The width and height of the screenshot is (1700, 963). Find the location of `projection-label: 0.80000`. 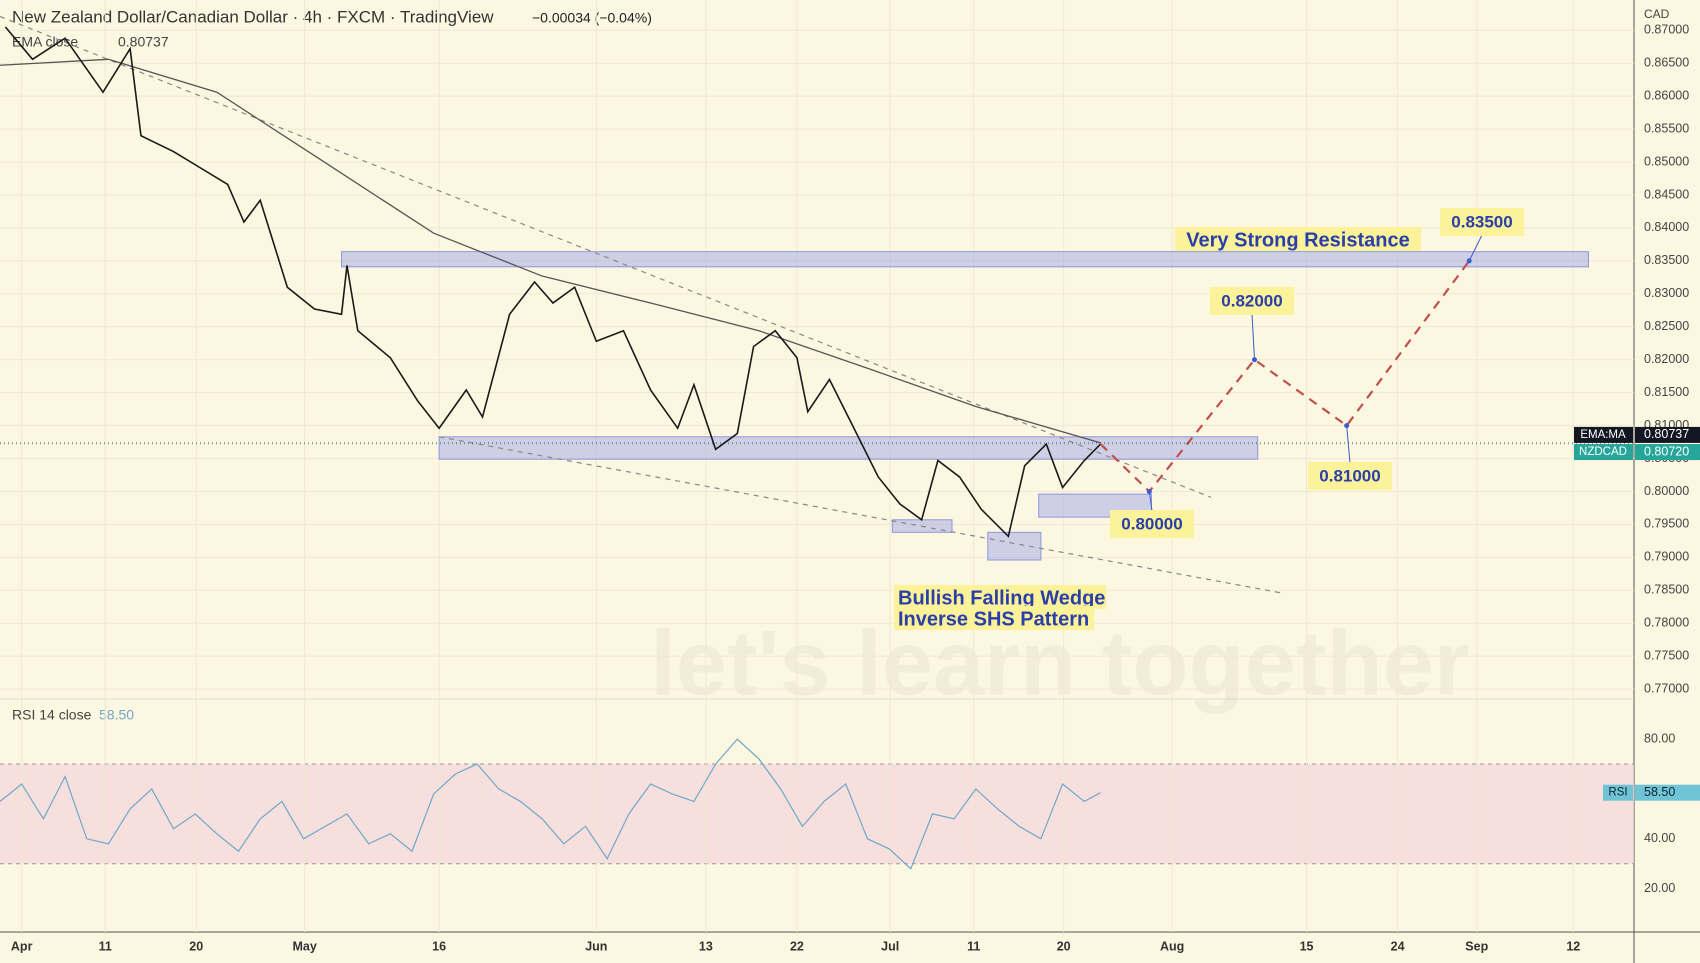

projection-label: 0.80000 is located at coordinates (1151, 523).